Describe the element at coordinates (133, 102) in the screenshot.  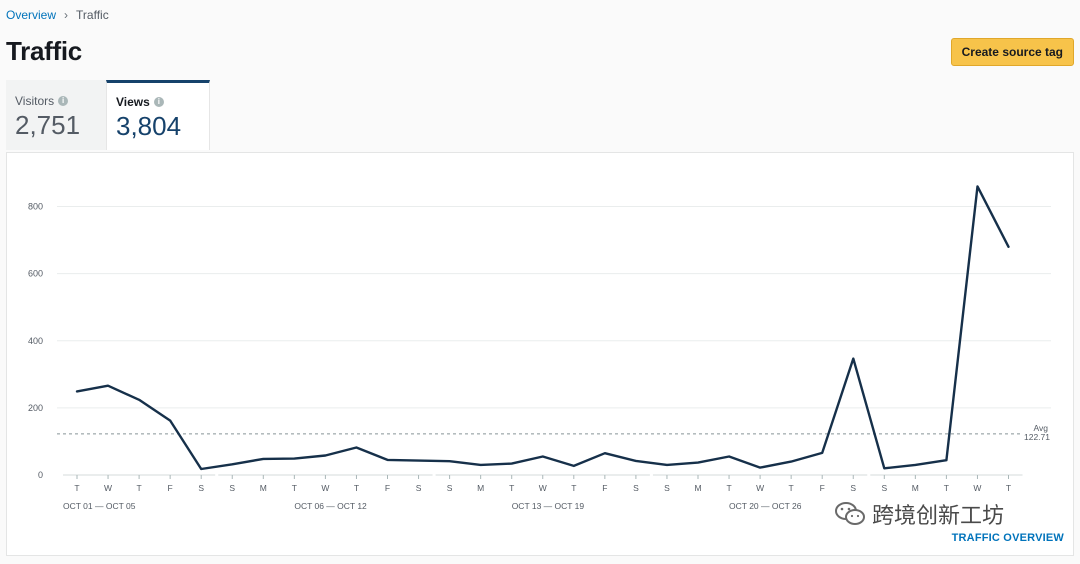
I see `tab-views-label: Views` at that location.